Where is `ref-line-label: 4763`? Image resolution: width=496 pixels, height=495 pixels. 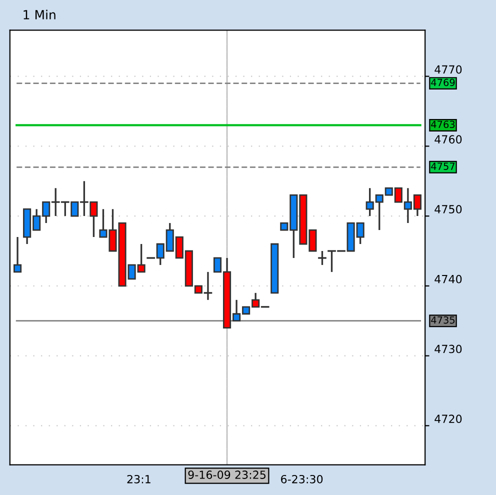
ref-line-label: 4763 is located at coordinates (443, 124).